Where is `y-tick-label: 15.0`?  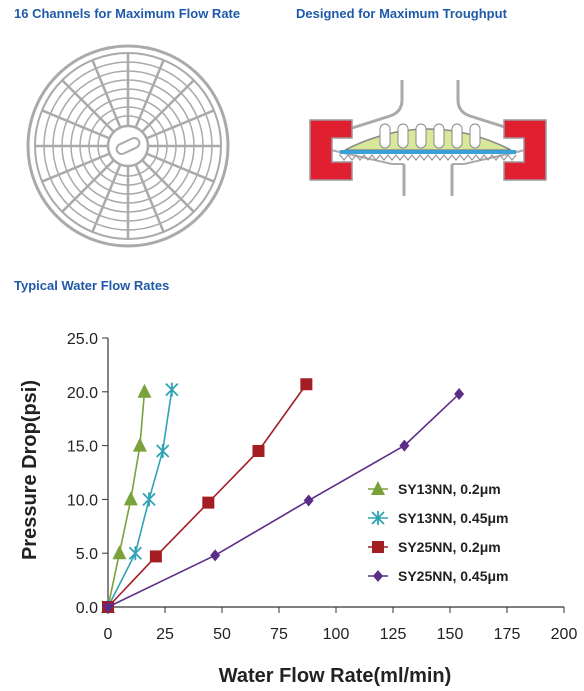
y-tick-label: 15.0 is located at coordinates (82, 447).